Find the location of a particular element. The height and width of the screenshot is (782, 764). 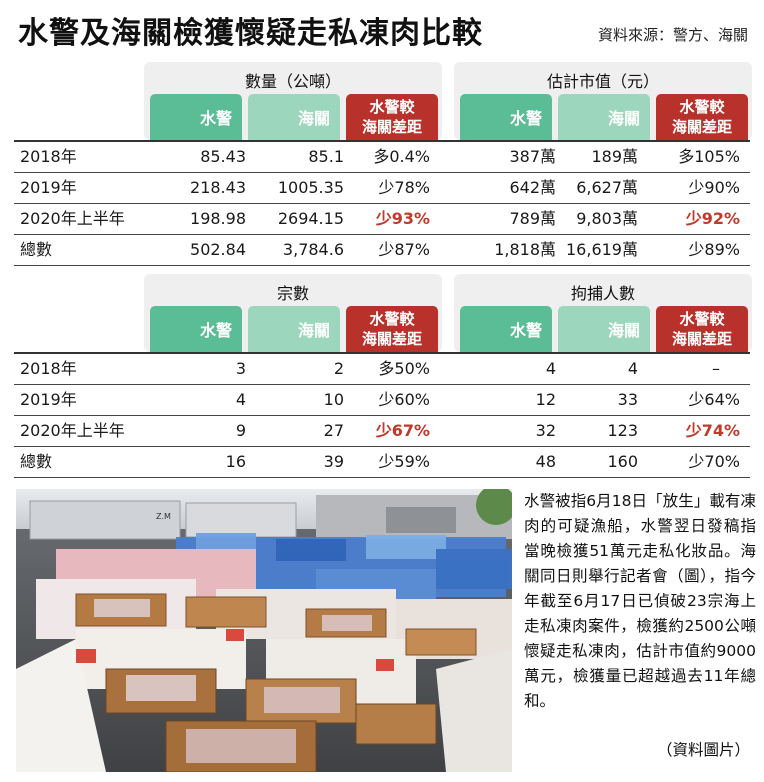

arrests-gap: 少70% is located at coordinates (714, 461).